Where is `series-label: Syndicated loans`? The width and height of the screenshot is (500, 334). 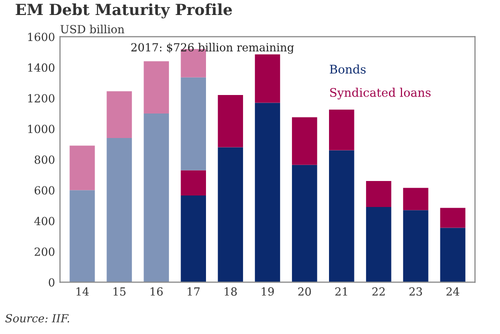
series-label: Syndicated loans is located at coordinates (380, 94).